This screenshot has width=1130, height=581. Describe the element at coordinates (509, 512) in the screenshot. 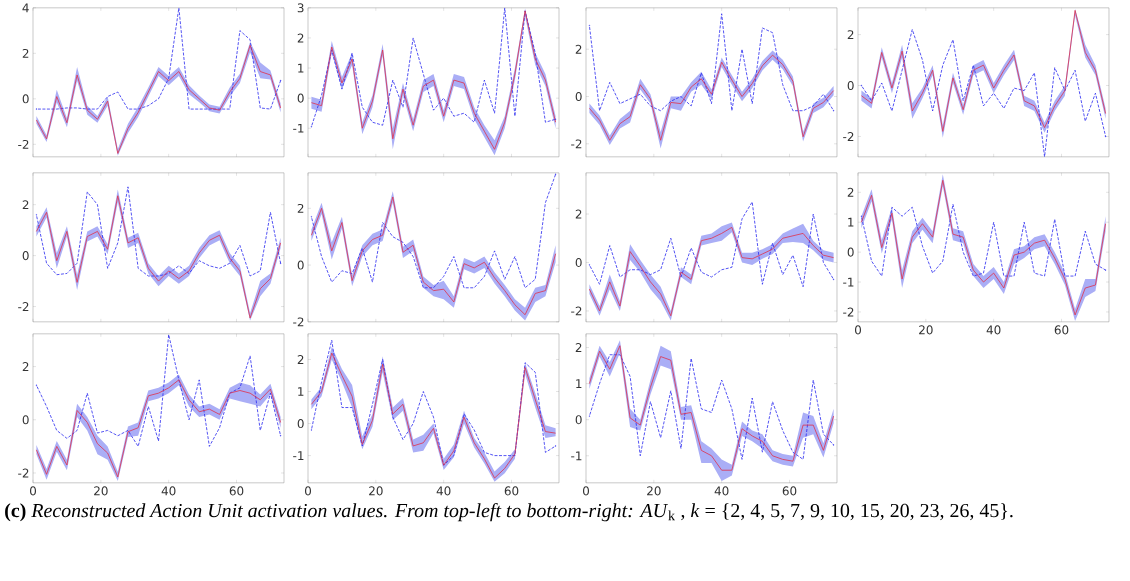

I see `text: (c) Reconstructed Action Unit activation values. From top-left to bottom-right: AU$_{k}$ , k = {2, 4, 5, 7, 9, 10, 15, 20, 23, 26, 45}.` at that location.